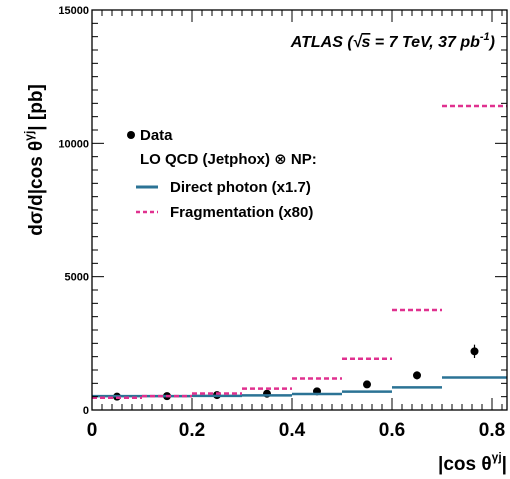 The width and height of the screenshot is (510, 479). I want to click on atlas-annotation: ATLAS (√s = 7 TeV, 37 pb-1), so click(392, 41).